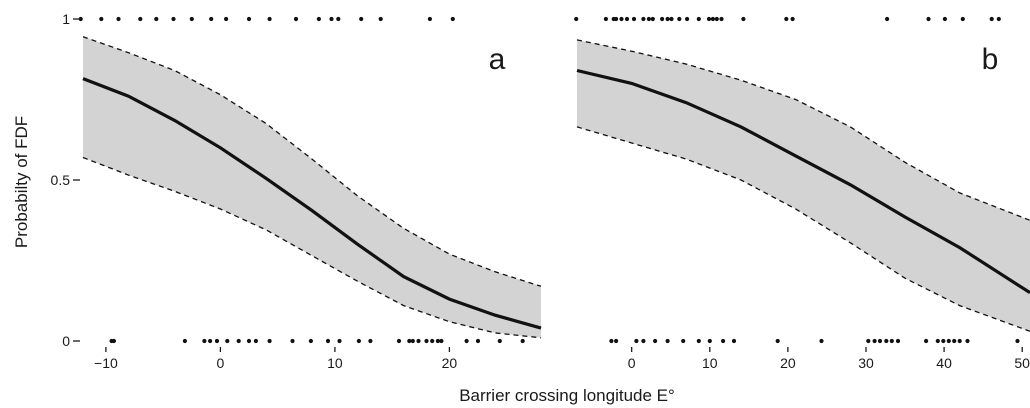 The height and width of the screenshot is (408, 1030). Describe the element at coordinates (106, 363) in the screenshot. I see `x-tick-label: −10` at that location.